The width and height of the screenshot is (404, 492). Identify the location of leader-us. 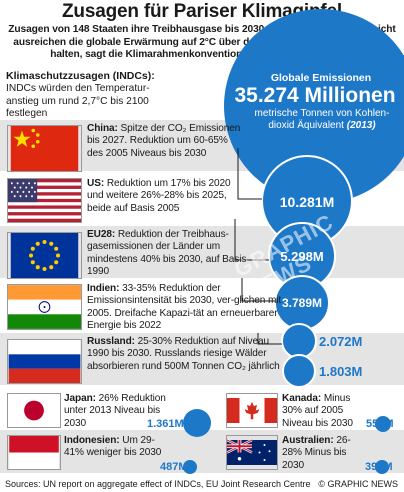
(251, 240).